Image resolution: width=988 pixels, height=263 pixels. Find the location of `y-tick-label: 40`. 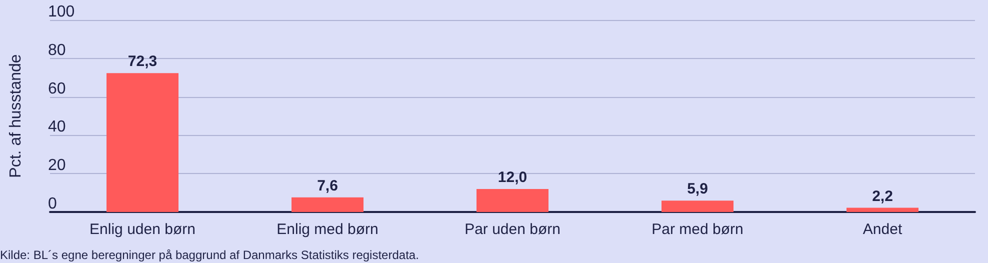

y-tick-label: 40 is located at coordinates (57, 127).